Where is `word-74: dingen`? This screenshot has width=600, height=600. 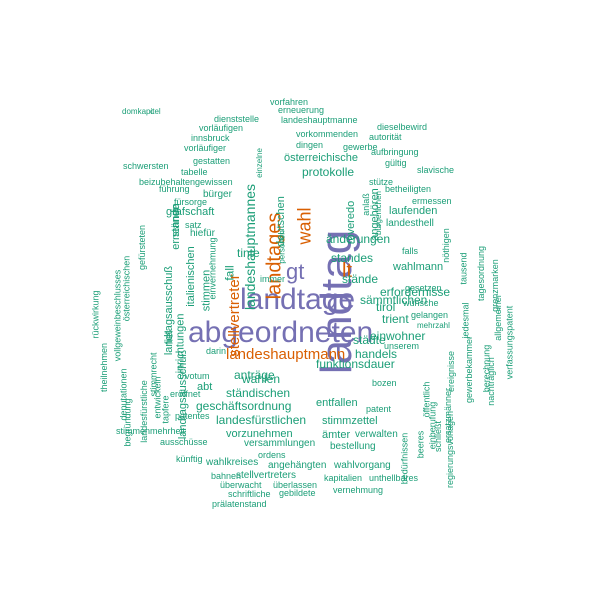 word-74: dingen is located at coordinates (310, 145).